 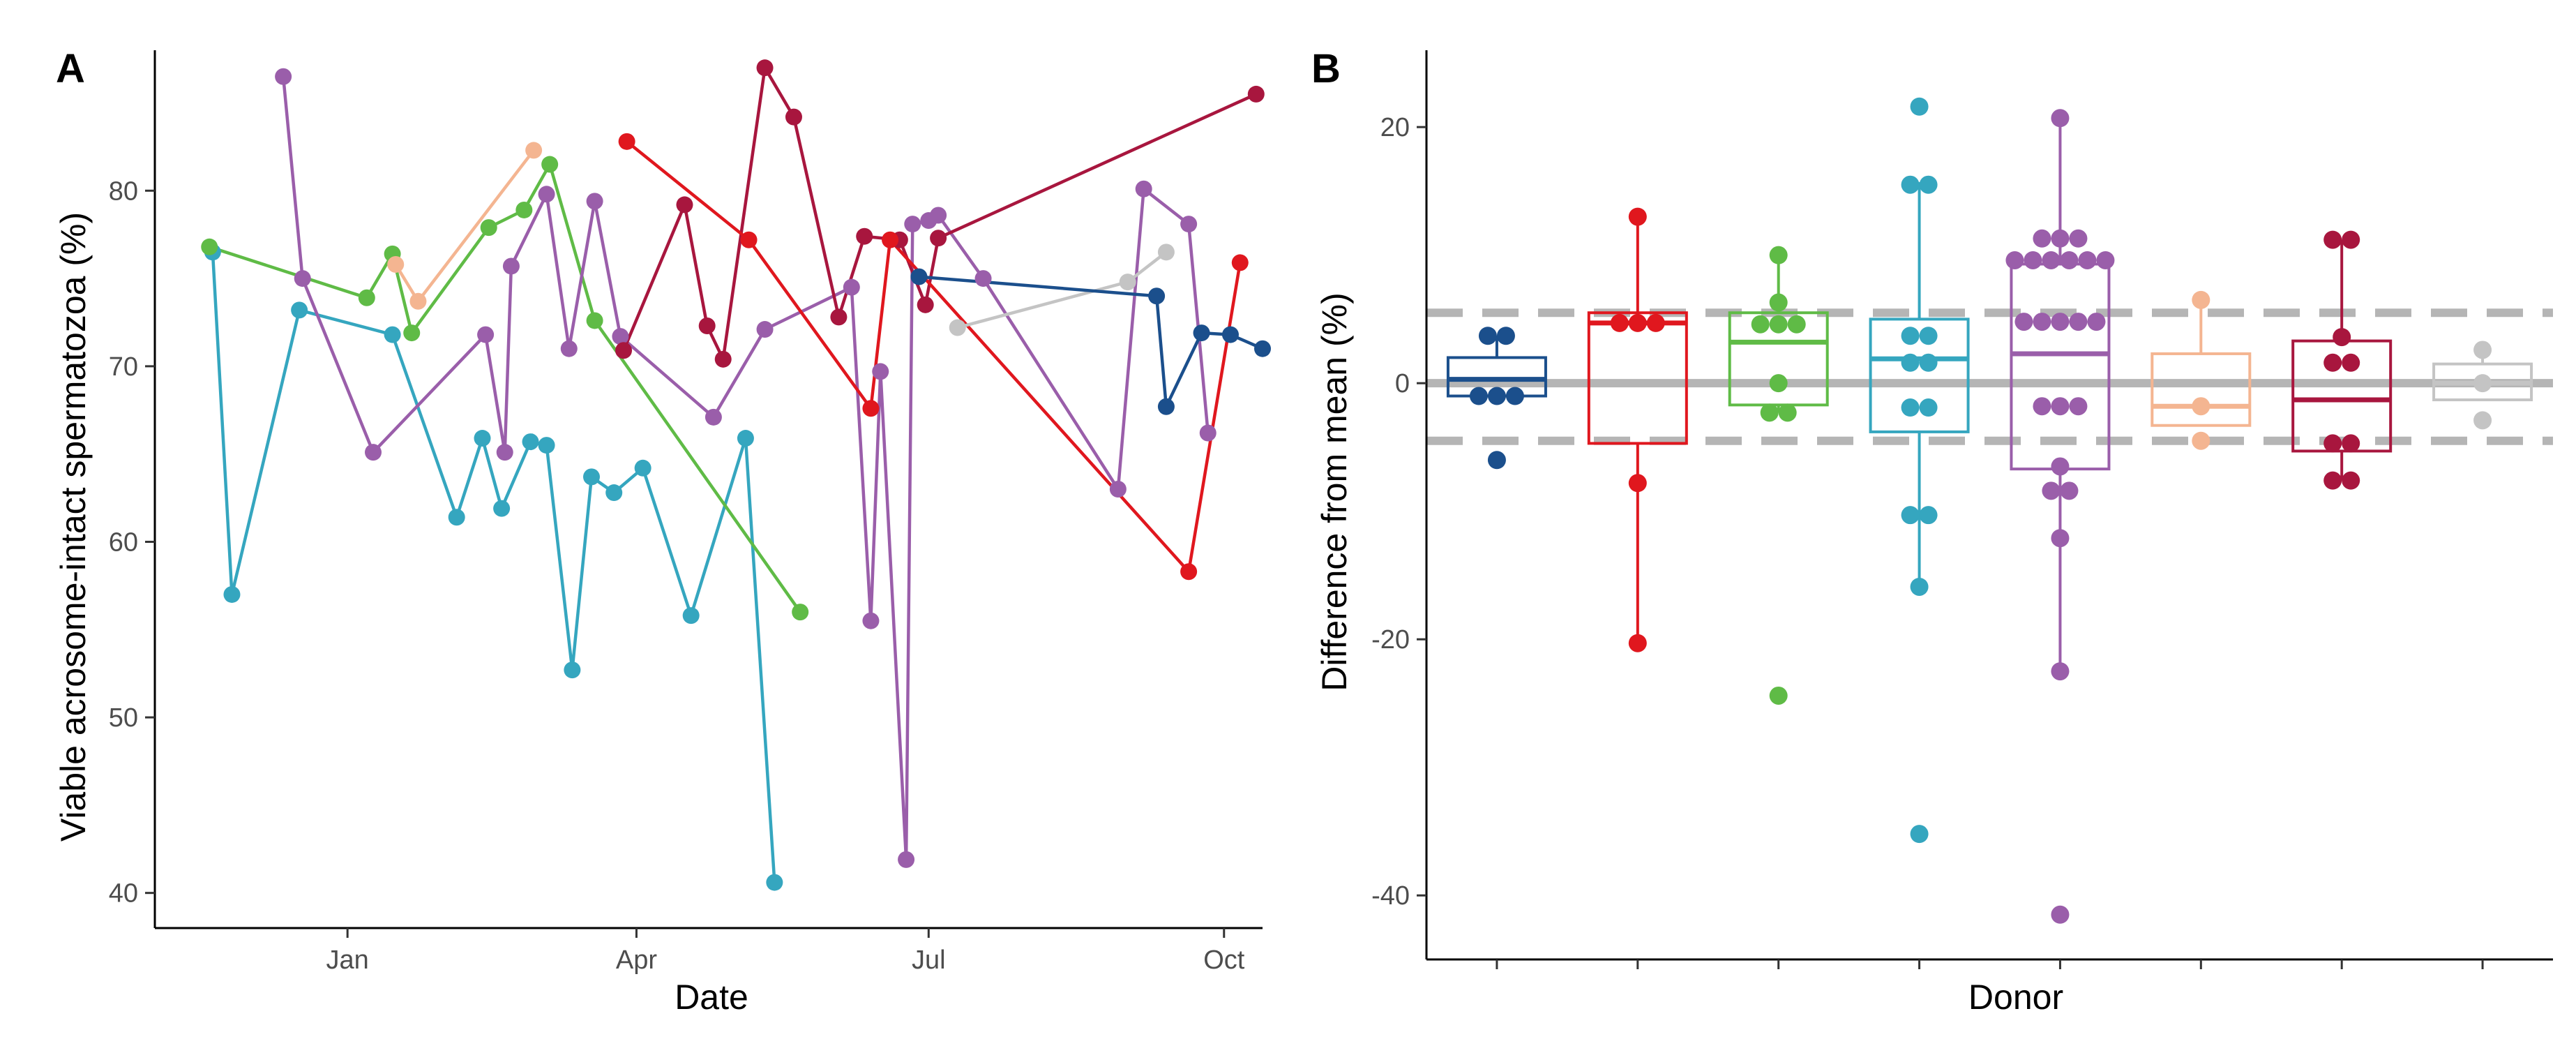 I want to click on boxplot-donor-teal, so click(x=1919, y=385).